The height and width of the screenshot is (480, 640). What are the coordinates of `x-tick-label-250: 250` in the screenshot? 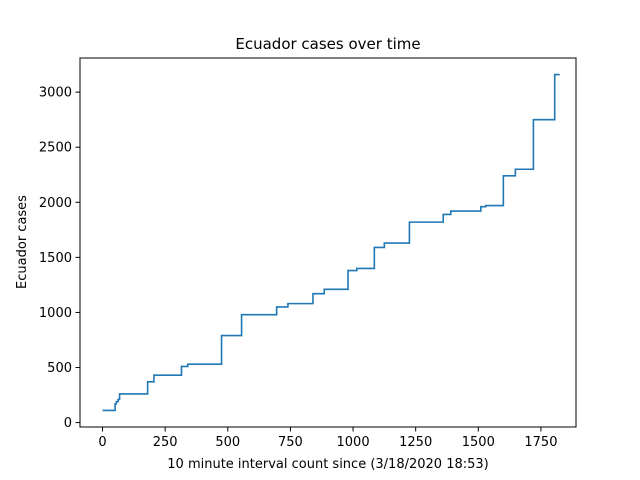 It's located at (165, 442).